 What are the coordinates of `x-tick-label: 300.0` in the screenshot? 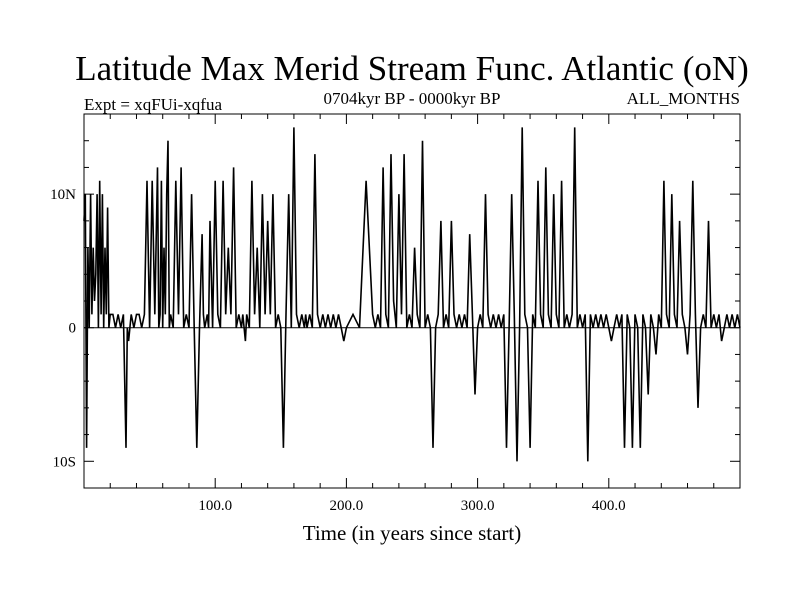 It's located at (478, 506).